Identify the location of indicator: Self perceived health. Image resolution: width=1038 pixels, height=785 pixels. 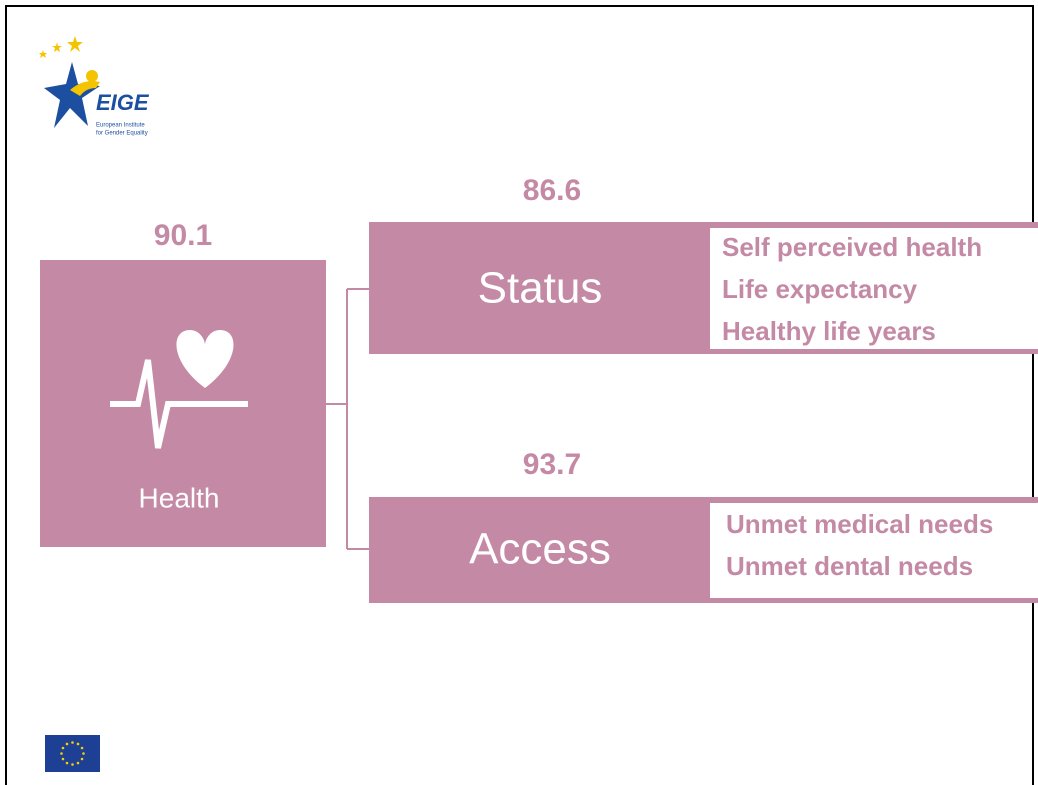
(852, 247).